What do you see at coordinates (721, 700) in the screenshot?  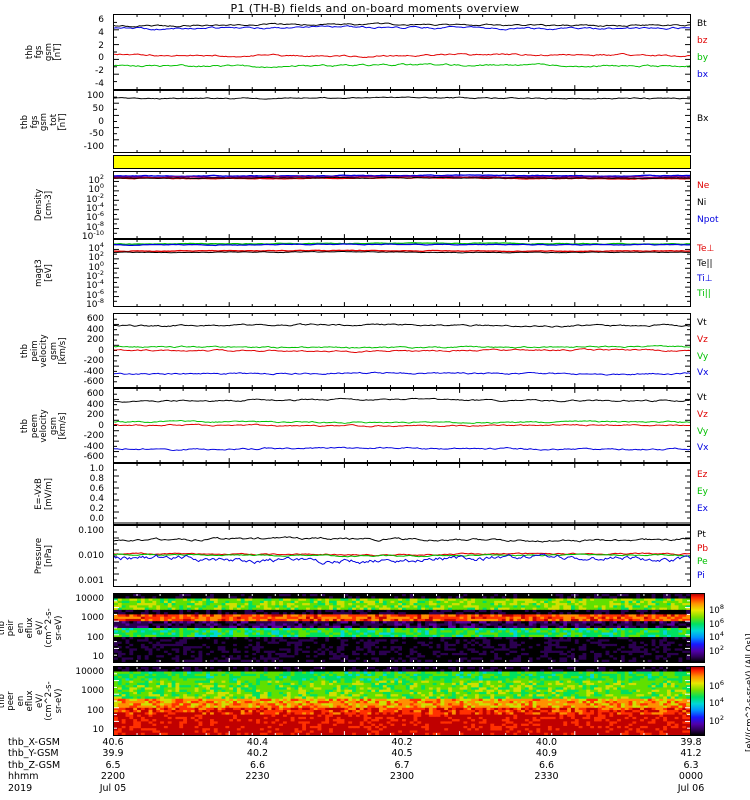 I see `colorbar-tick-exponent: 4` at bounding box center [721, 700].